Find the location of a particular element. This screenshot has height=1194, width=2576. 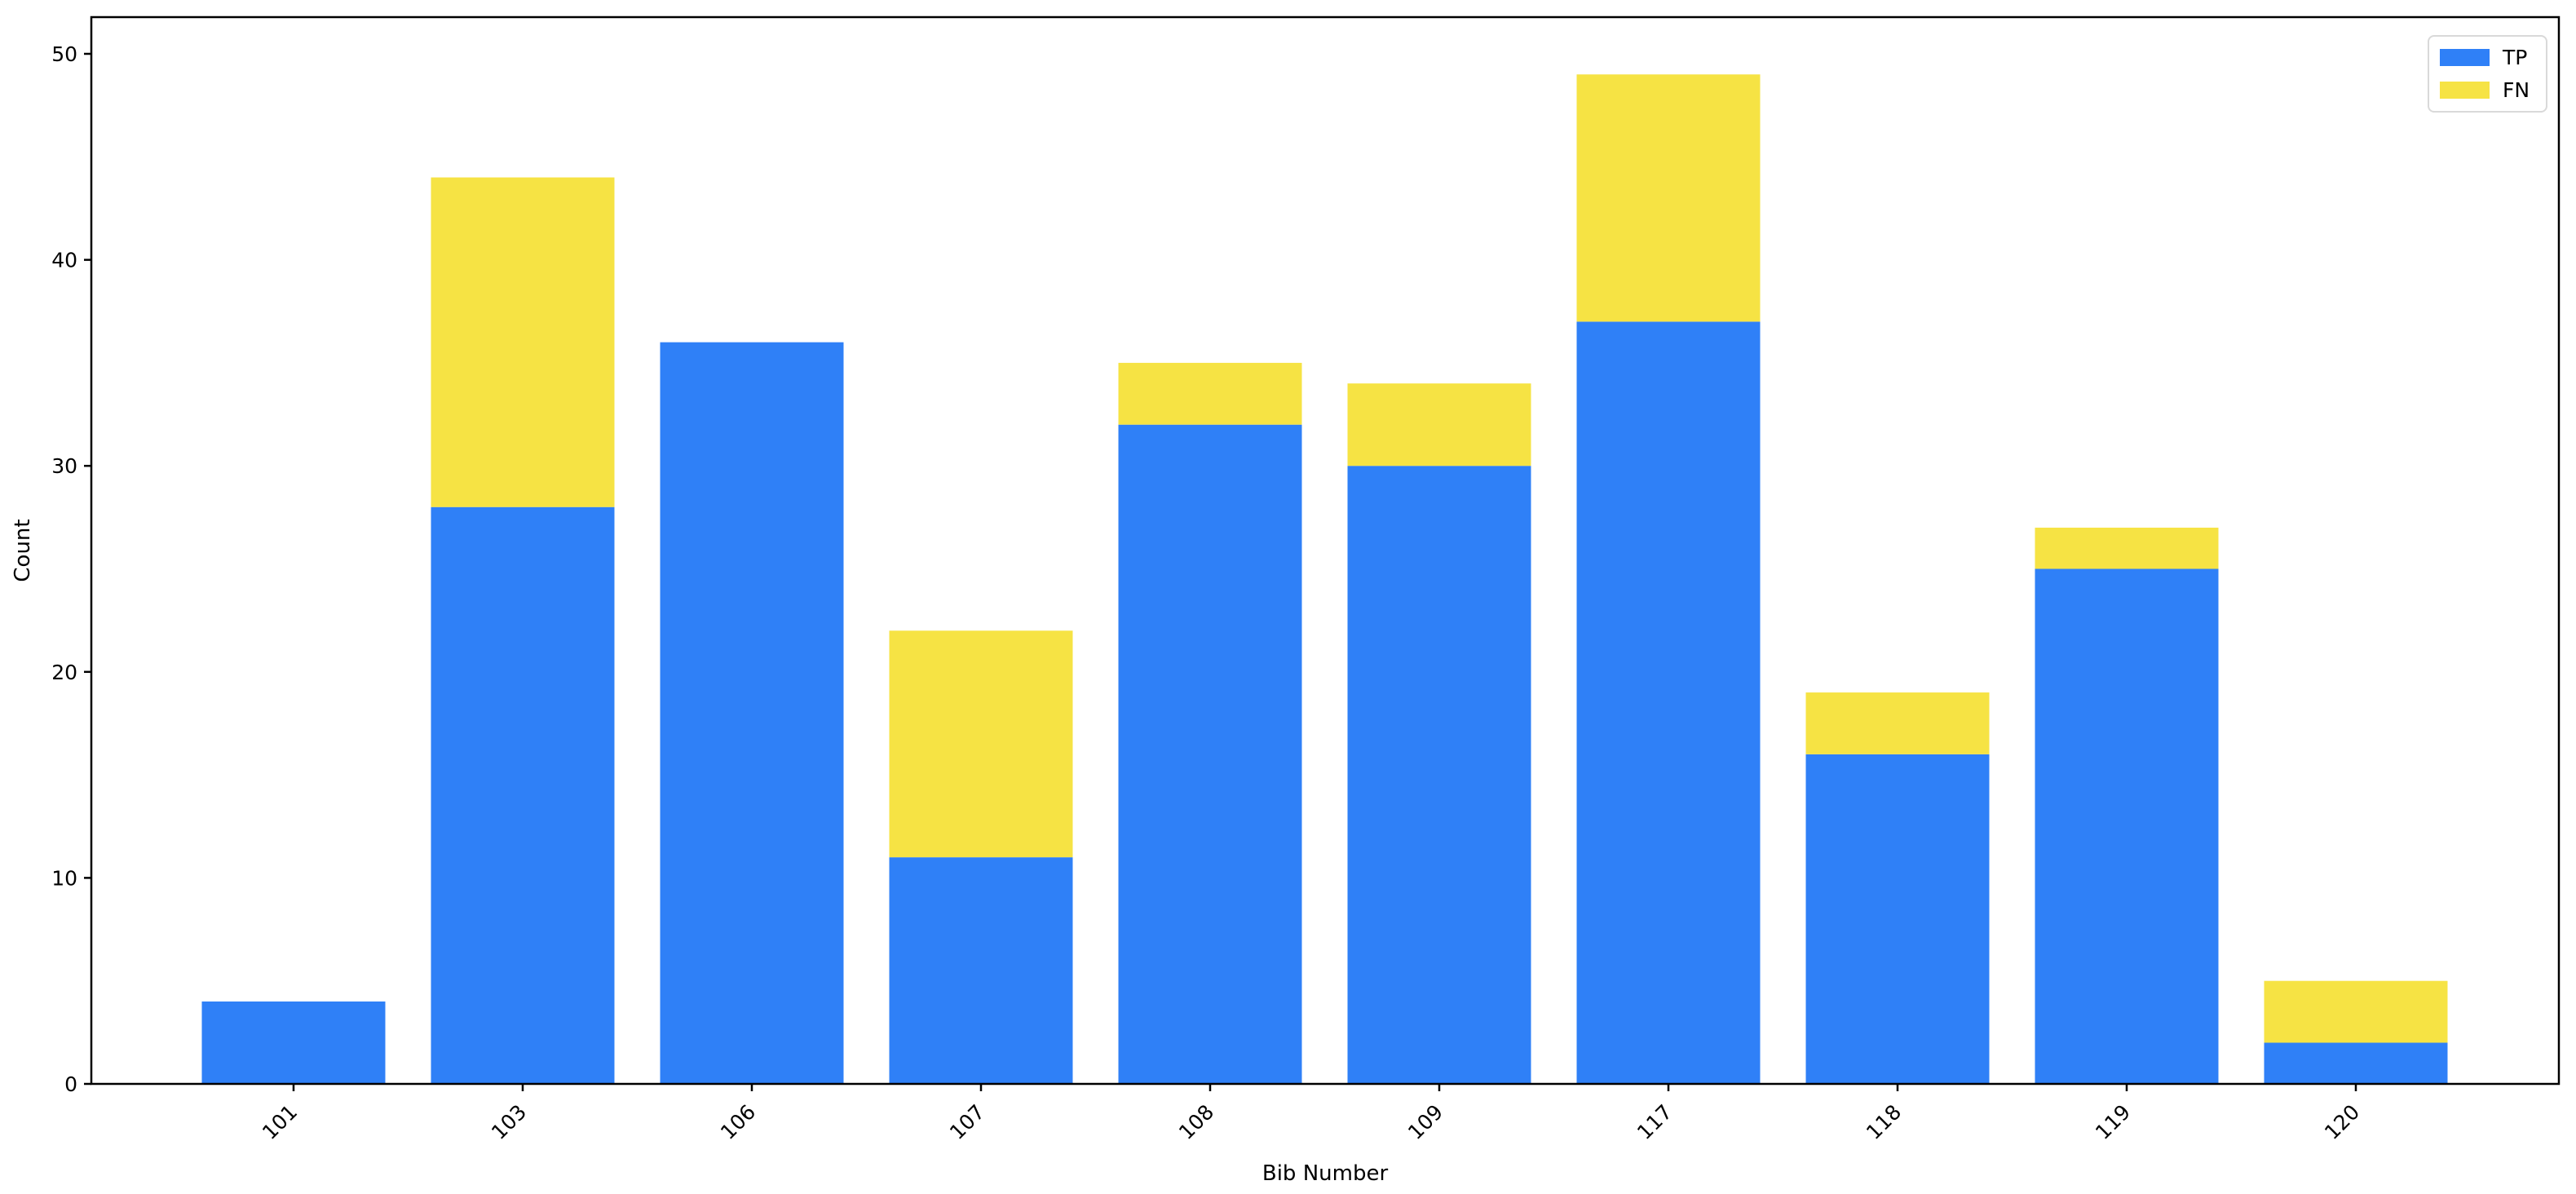

y-tick-label: 10 is located at coordinates (64, 878).